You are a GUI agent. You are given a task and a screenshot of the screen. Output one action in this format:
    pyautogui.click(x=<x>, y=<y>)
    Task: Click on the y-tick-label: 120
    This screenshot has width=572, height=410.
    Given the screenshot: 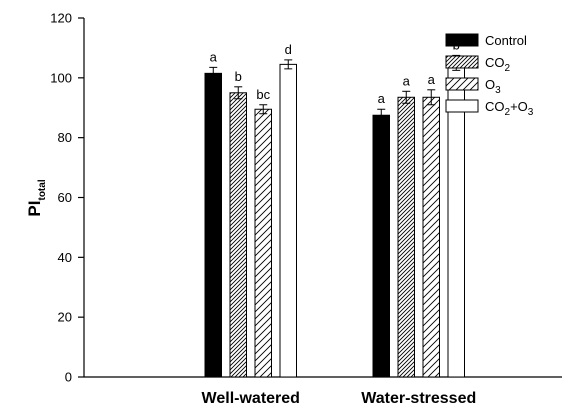 What is the action you would take?
    pyautogui.click(x=61, y=18)
    